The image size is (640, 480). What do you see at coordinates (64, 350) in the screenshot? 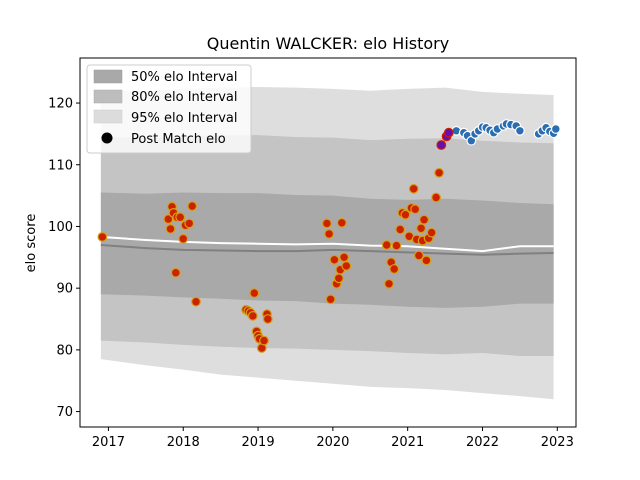
I see `y-tick-label: 80` at bounding box center [64, 350].